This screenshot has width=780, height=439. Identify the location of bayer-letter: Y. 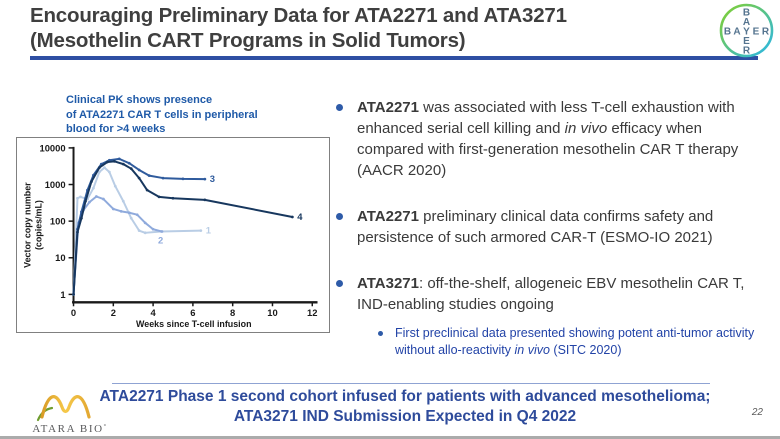
(746, 32).